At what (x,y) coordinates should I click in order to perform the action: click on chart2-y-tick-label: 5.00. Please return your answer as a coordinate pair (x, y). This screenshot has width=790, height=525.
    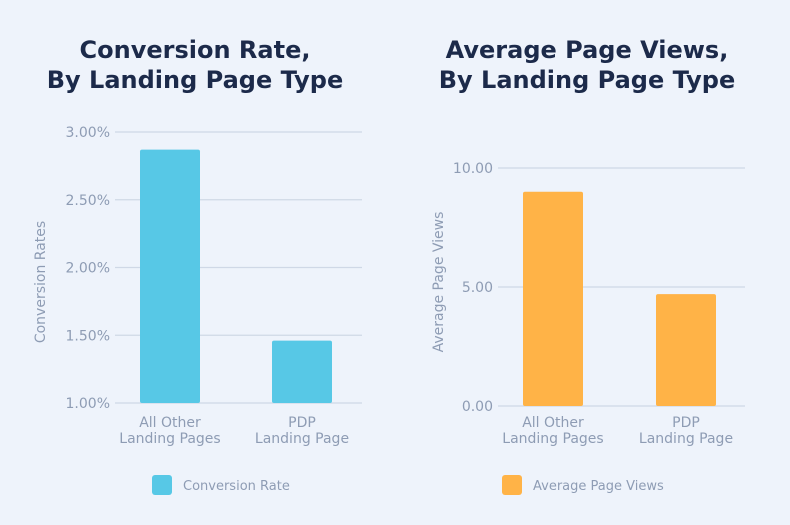
    Looking at the image, I should click on (477, 288).